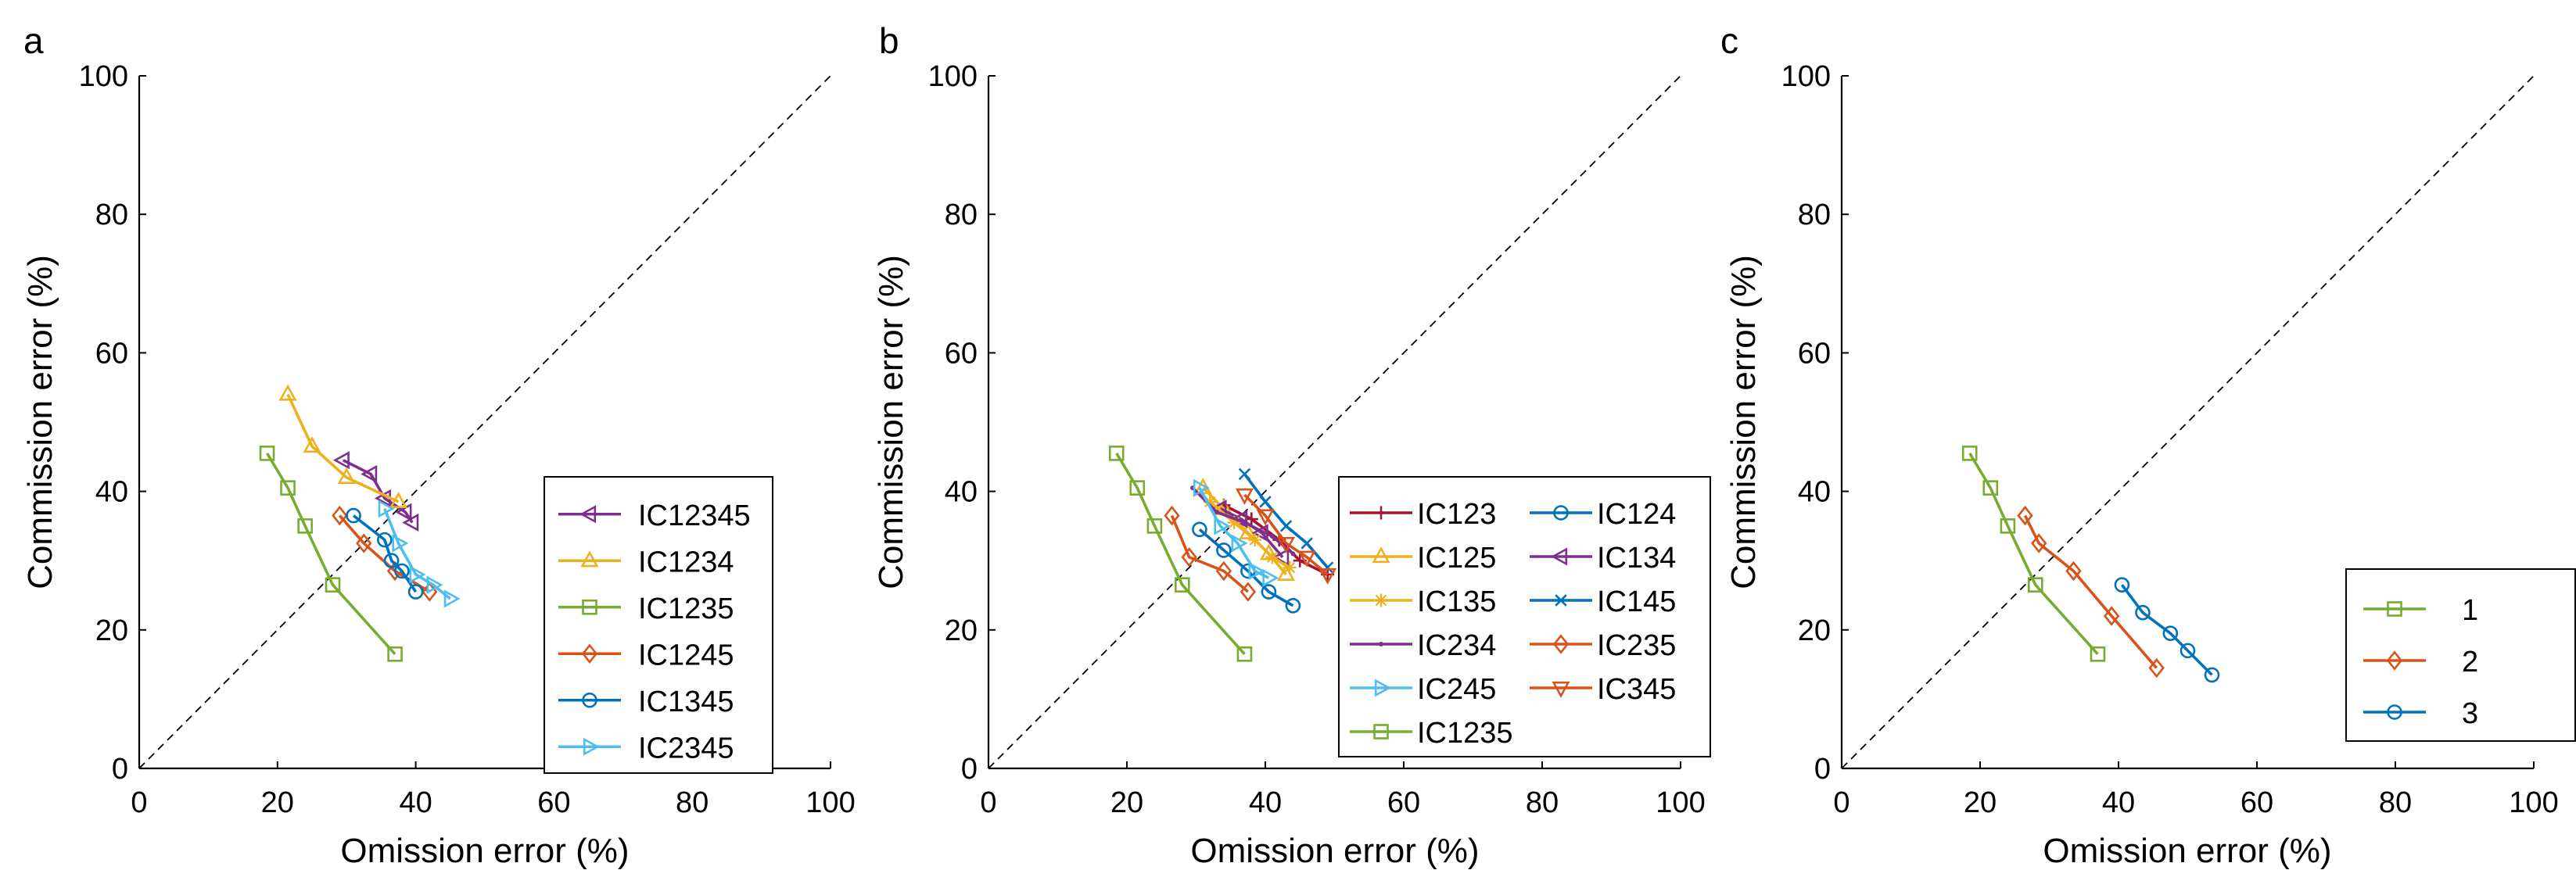 The image size is (2576, 888). I want to click on series-ic235, so click(1210, 553).